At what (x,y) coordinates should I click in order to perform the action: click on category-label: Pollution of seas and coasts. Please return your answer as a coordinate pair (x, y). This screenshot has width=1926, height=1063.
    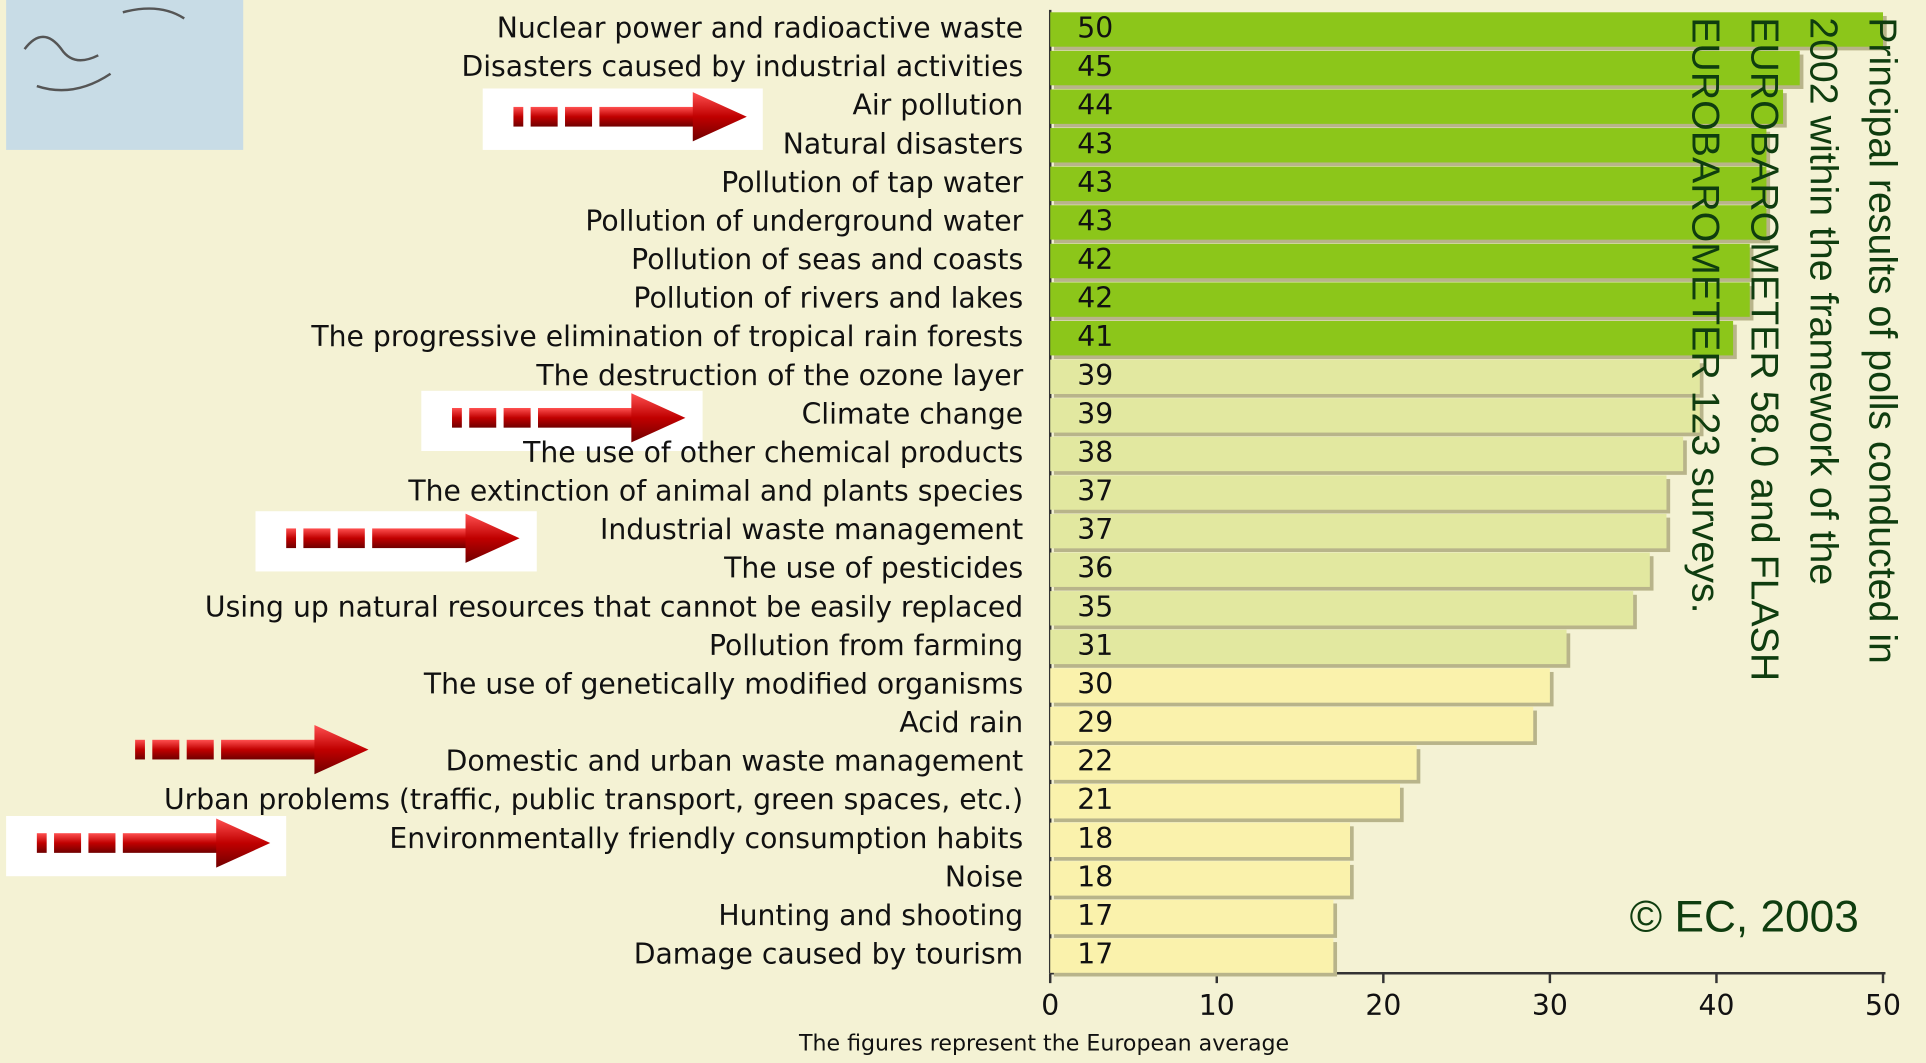
    Looking at the image, I should click on (827, 259).